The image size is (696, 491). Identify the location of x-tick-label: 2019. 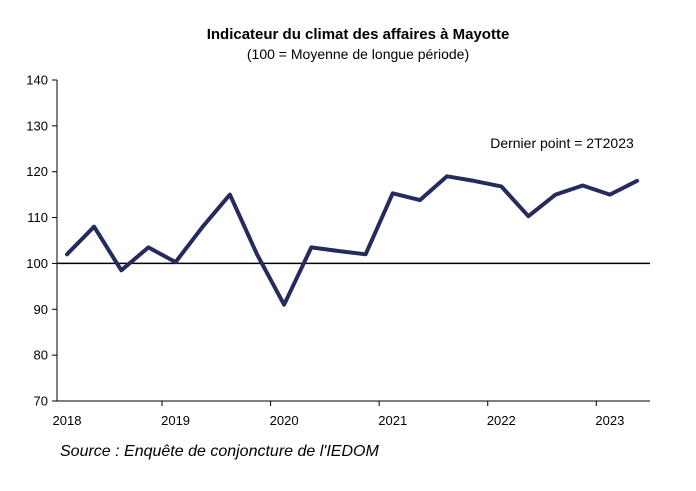
(175, 420).